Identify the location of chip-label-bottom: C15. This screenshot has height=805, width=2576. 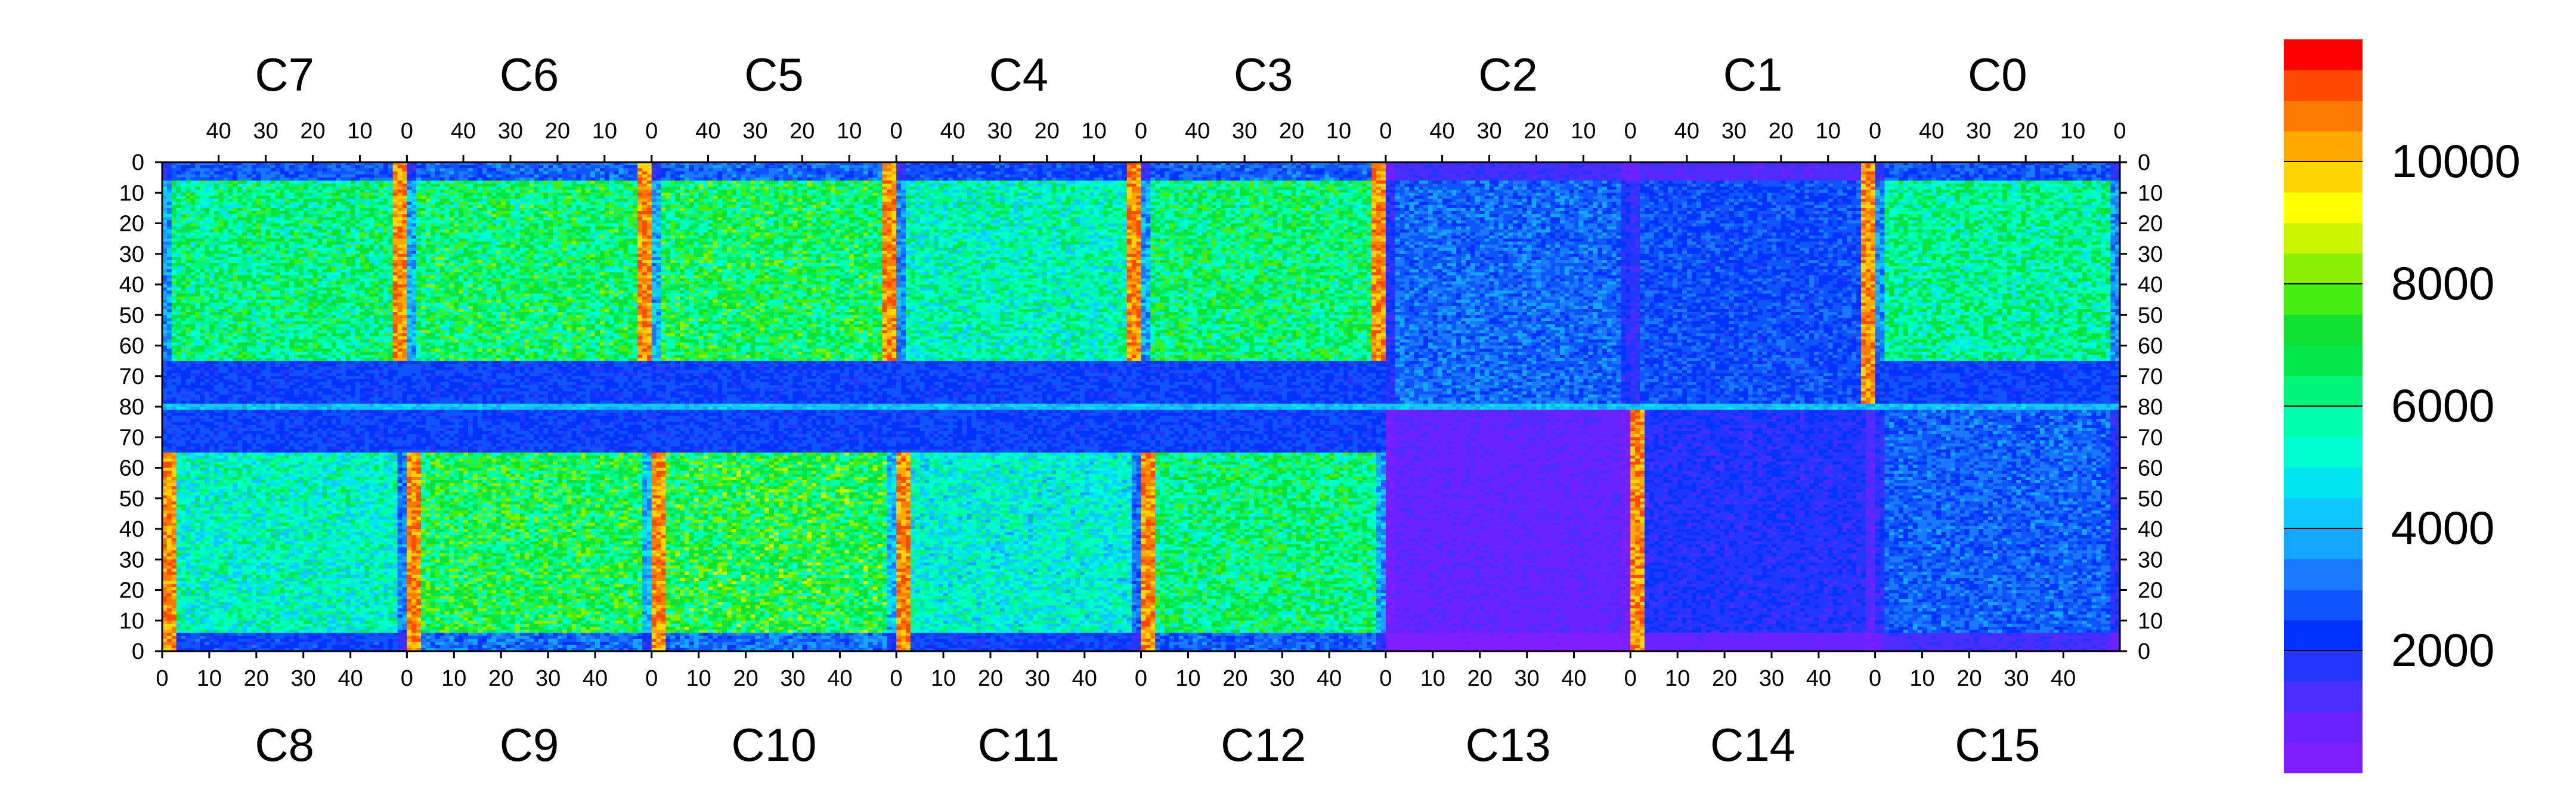
(1997, 745).